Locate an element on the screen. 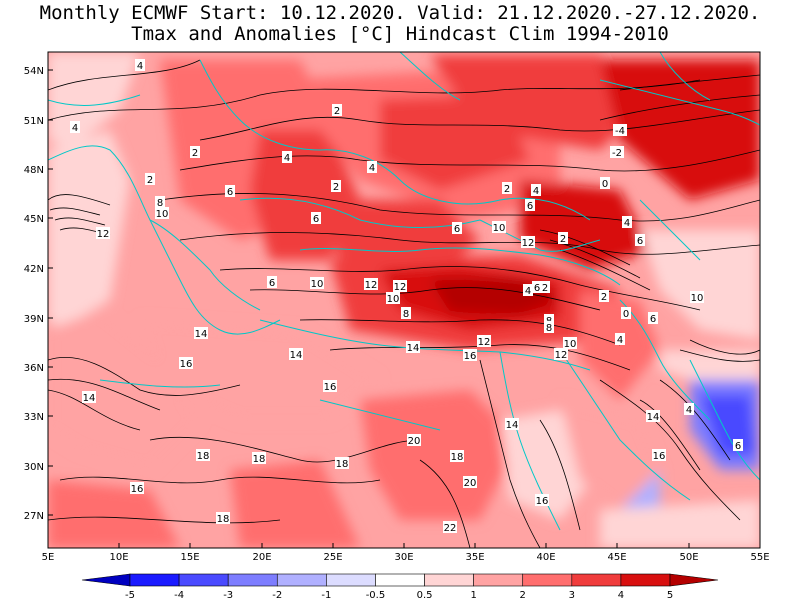 Image resolution: width=800 pixels, height=600 pixels. colorbar-label: -4 is located at coordinates (179, 595).